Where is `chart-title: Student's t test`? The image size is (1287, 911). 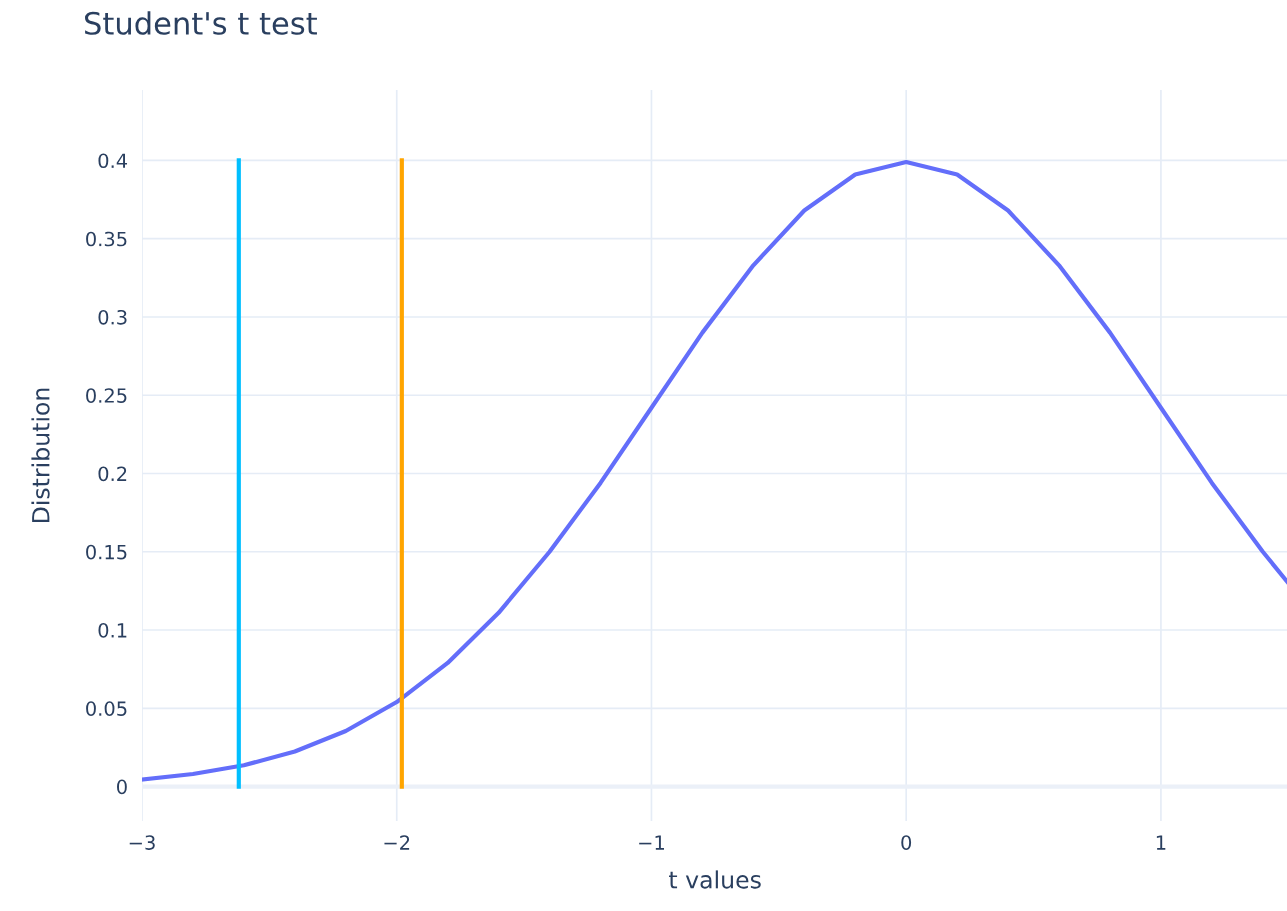
chart-title: Student's t test is located at coordinates (201, 23).